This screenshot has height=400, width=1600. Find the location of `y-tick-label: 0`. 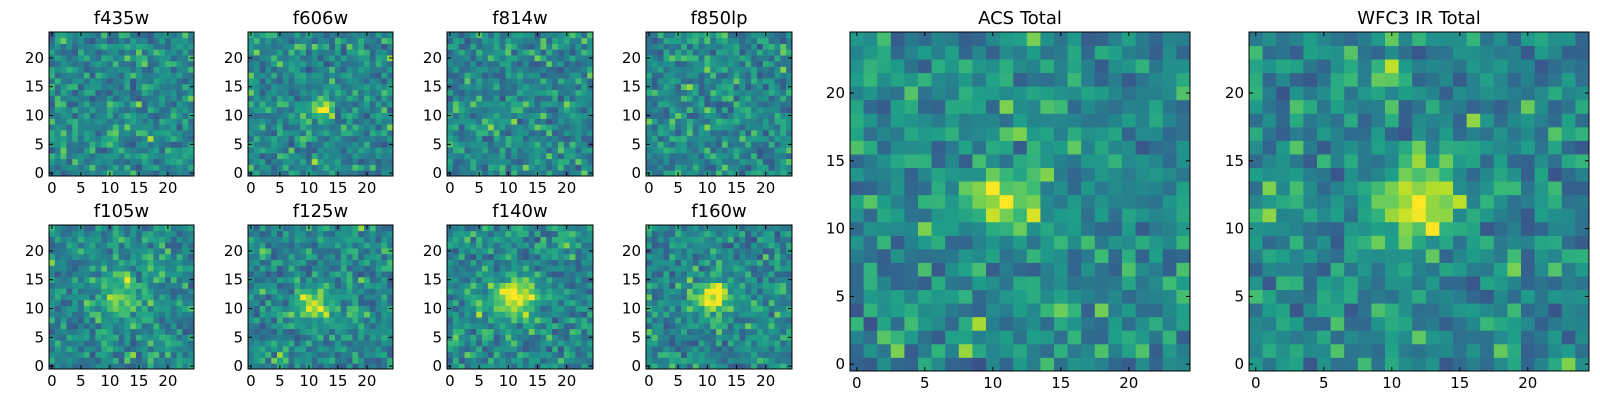

y-tick-label: 0 is located at coordinates (636, 173).